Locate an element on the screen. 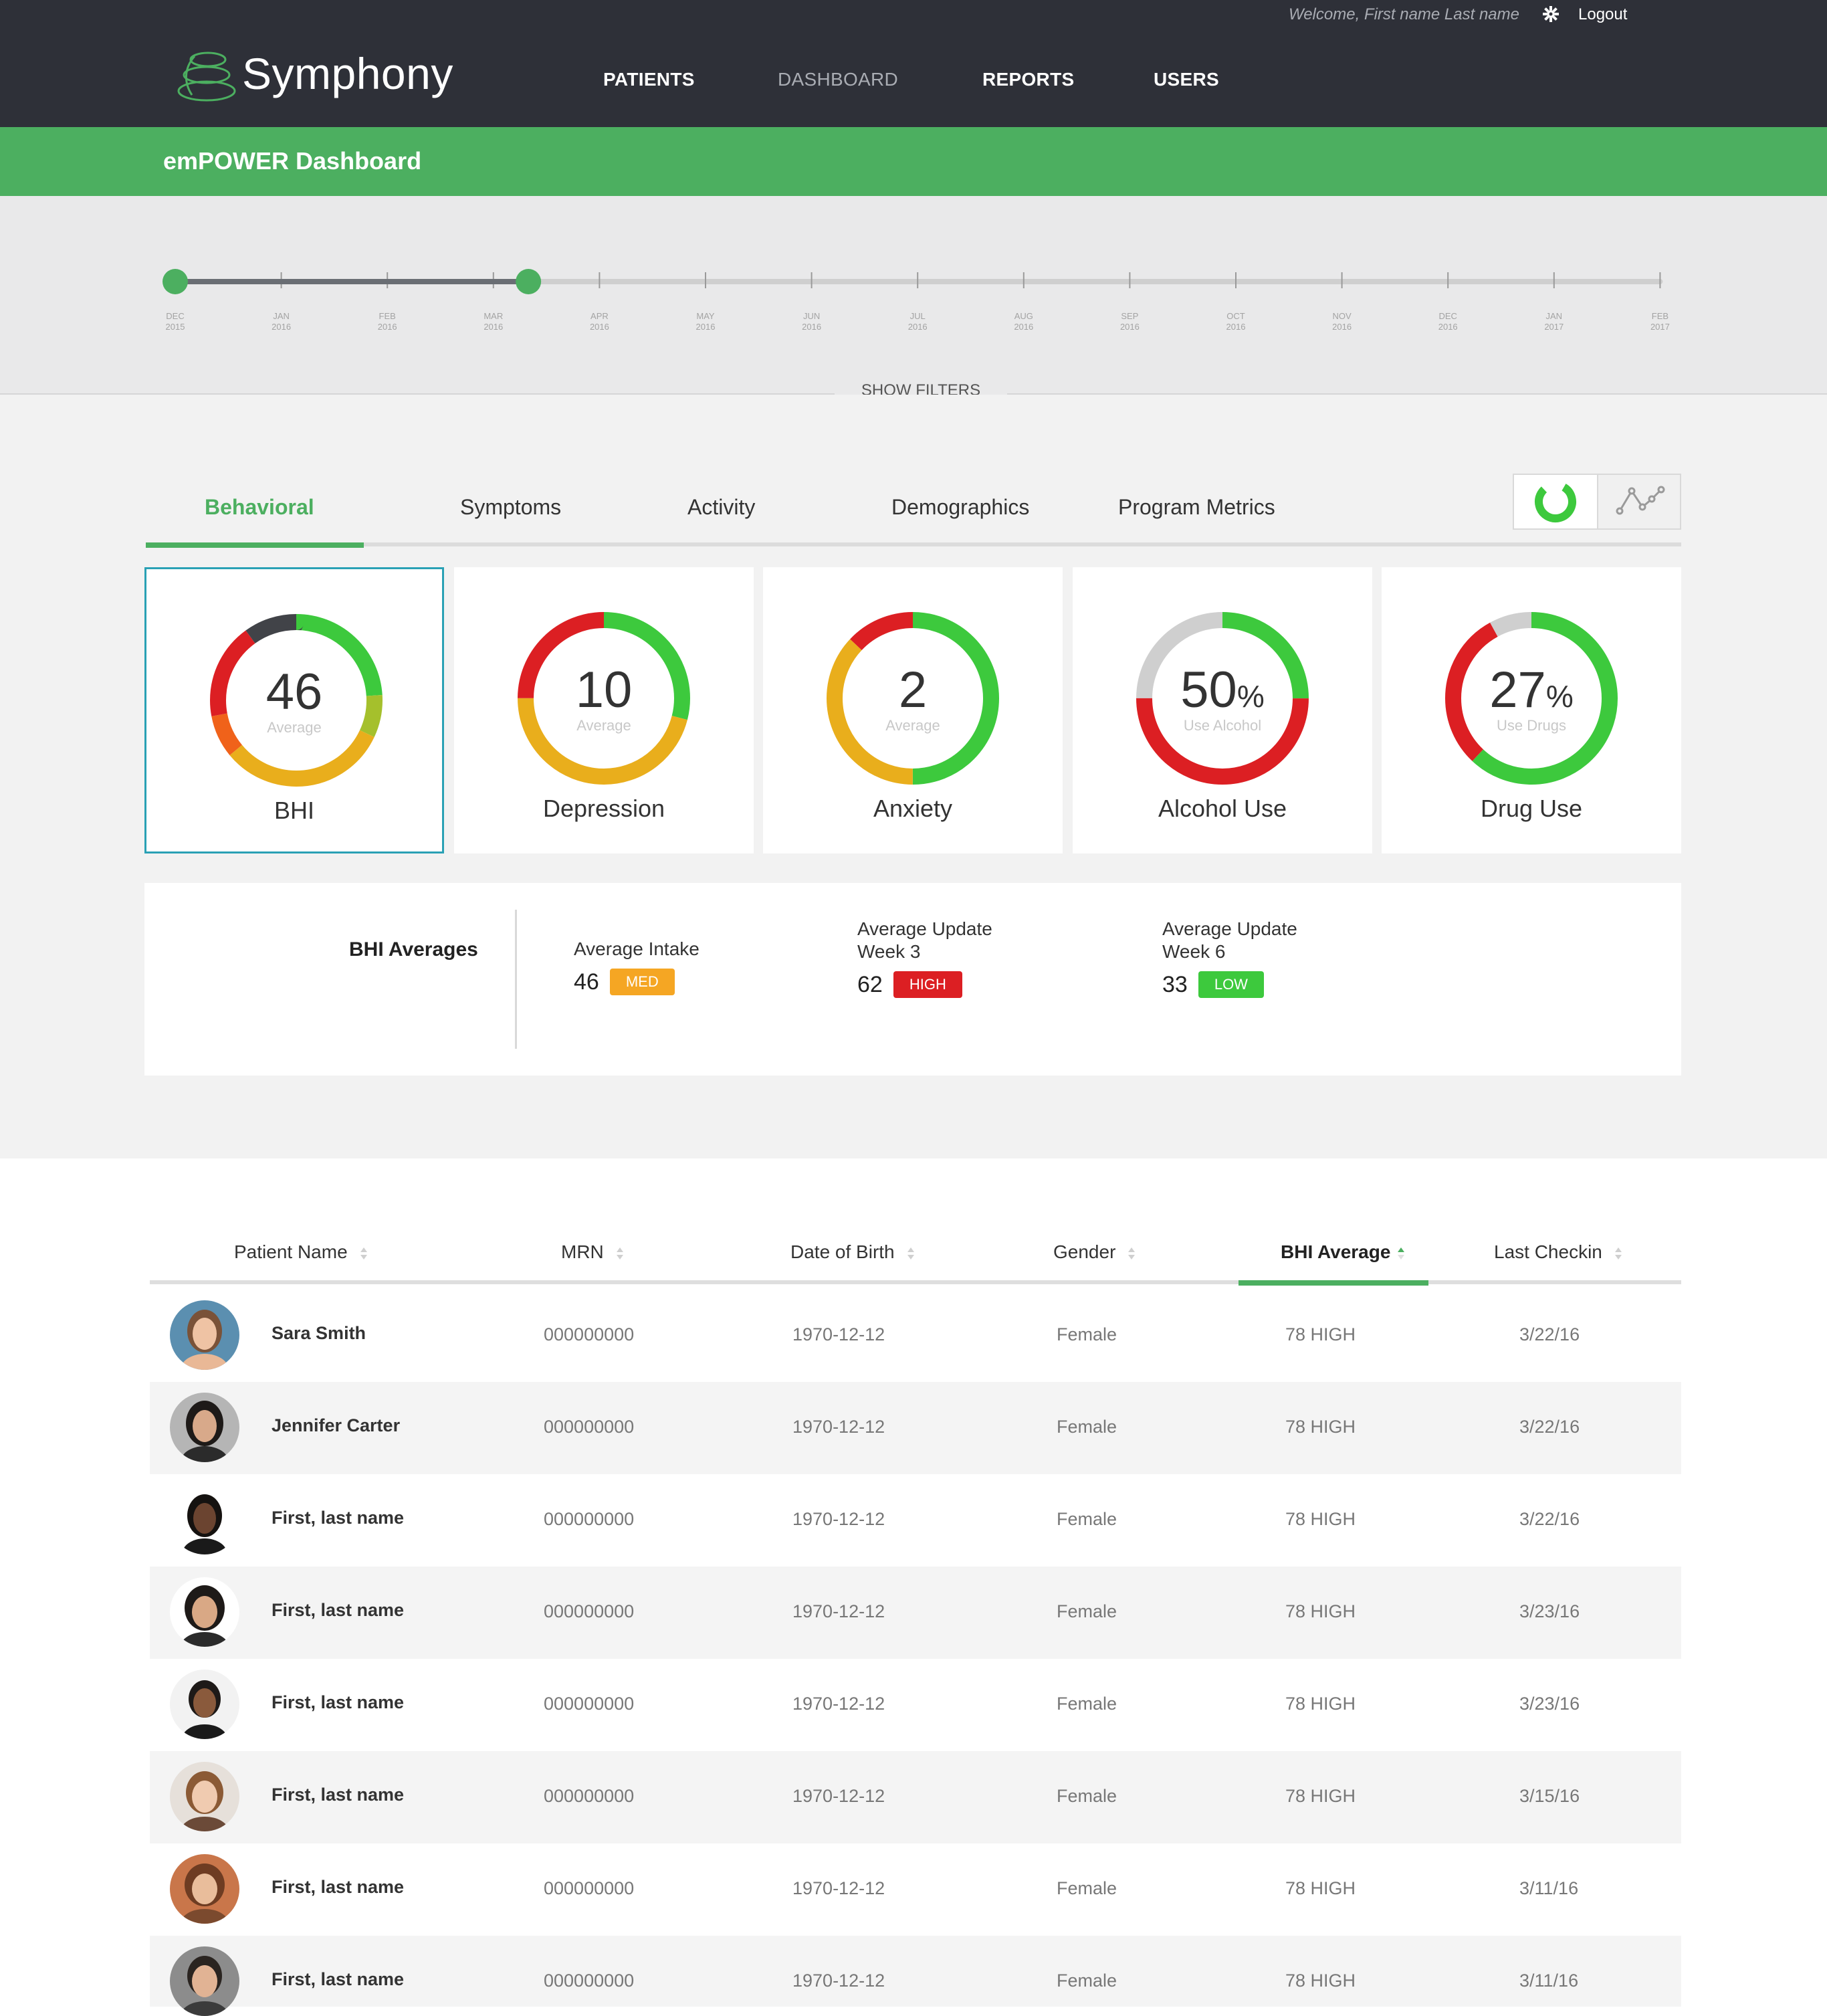 This screenshot has height=2016, width=1827. card-sub-label: Use Drugs is located at coordinates (1531, 725).